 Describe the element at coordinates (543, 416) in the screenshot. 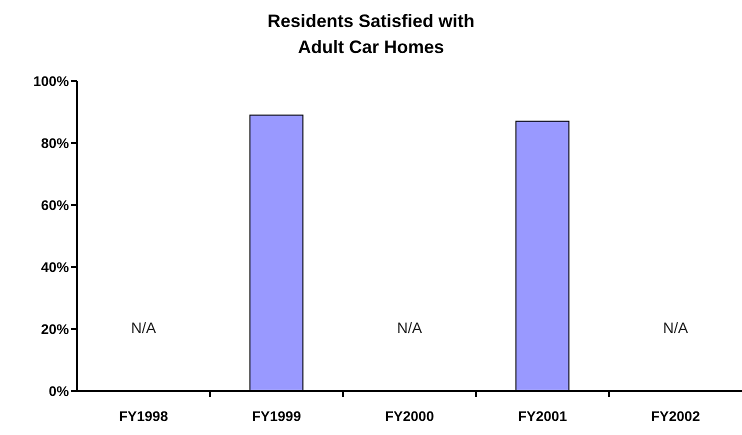

I see `x-tick-label: FY2001` at that location.